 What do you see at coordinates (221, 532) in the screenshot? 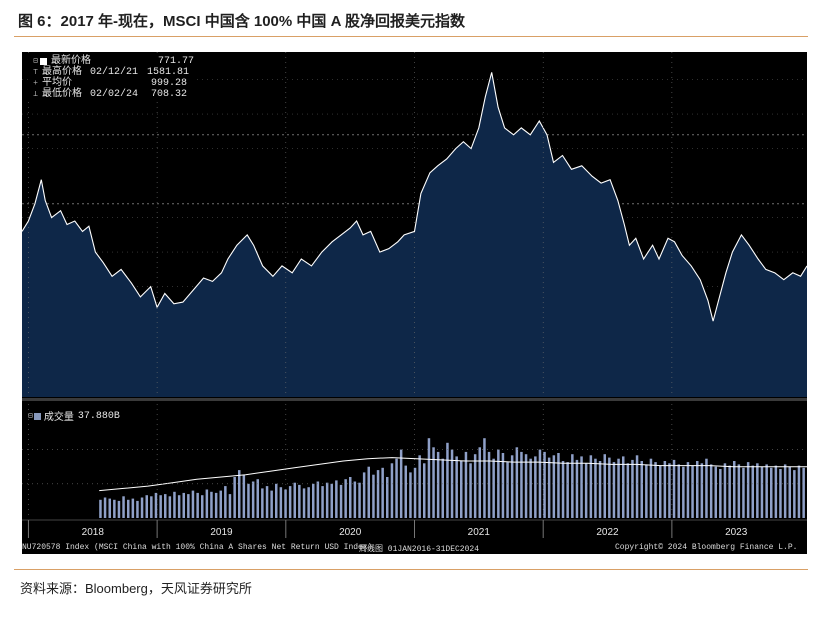
I see `x-tick-label: 2019` at bounding box center [221, 532].